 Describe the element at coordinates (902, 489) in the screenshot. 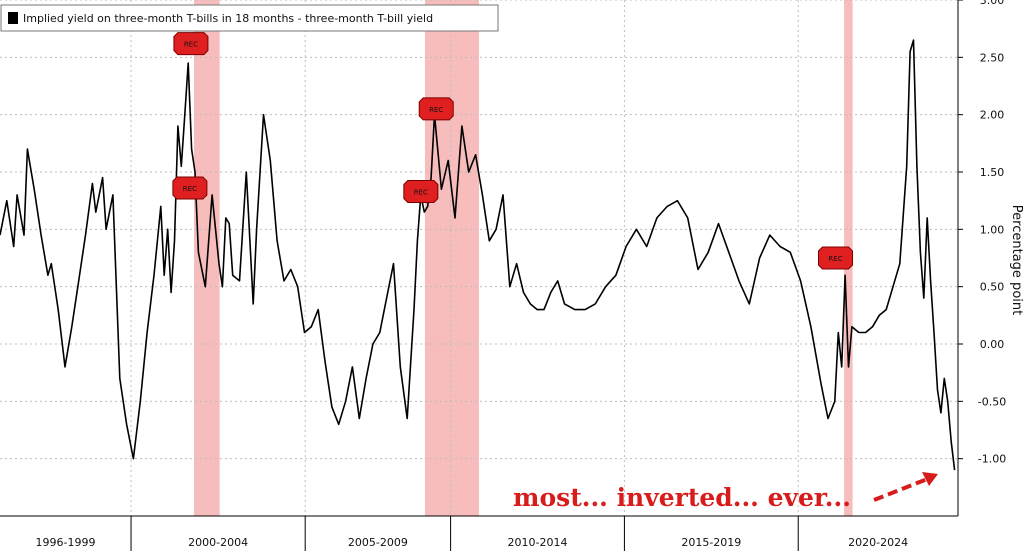

I see `annotation-arrow` at that location.